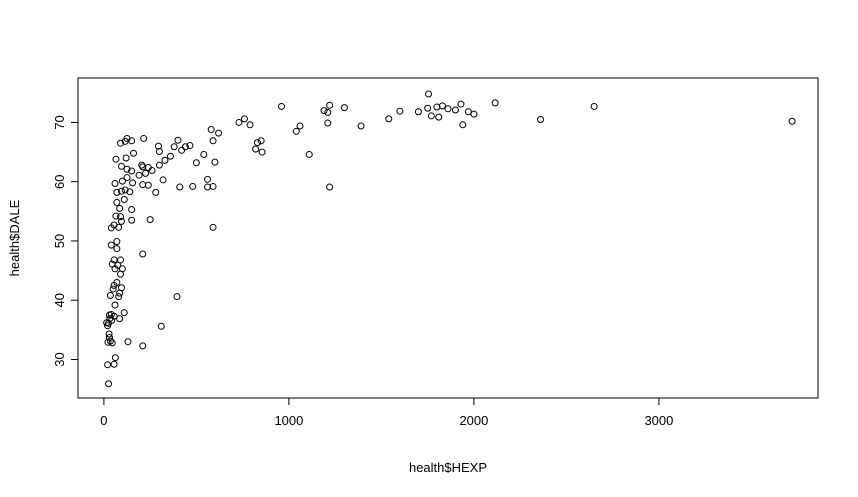 Image resolution: width=858 pixels, height=497 pixels. What do you see at coordinates (59, 359) in the screenshot?
I see `y-tick-label: 30` at bounding box center [59, 359].